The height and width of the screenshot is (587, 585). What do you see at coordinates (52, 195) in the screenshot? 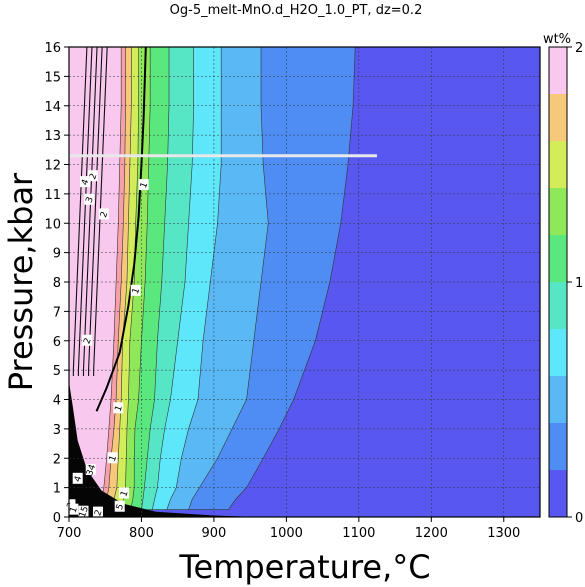
I see `y-tick-label: 11` at bounding box center [52, 195].